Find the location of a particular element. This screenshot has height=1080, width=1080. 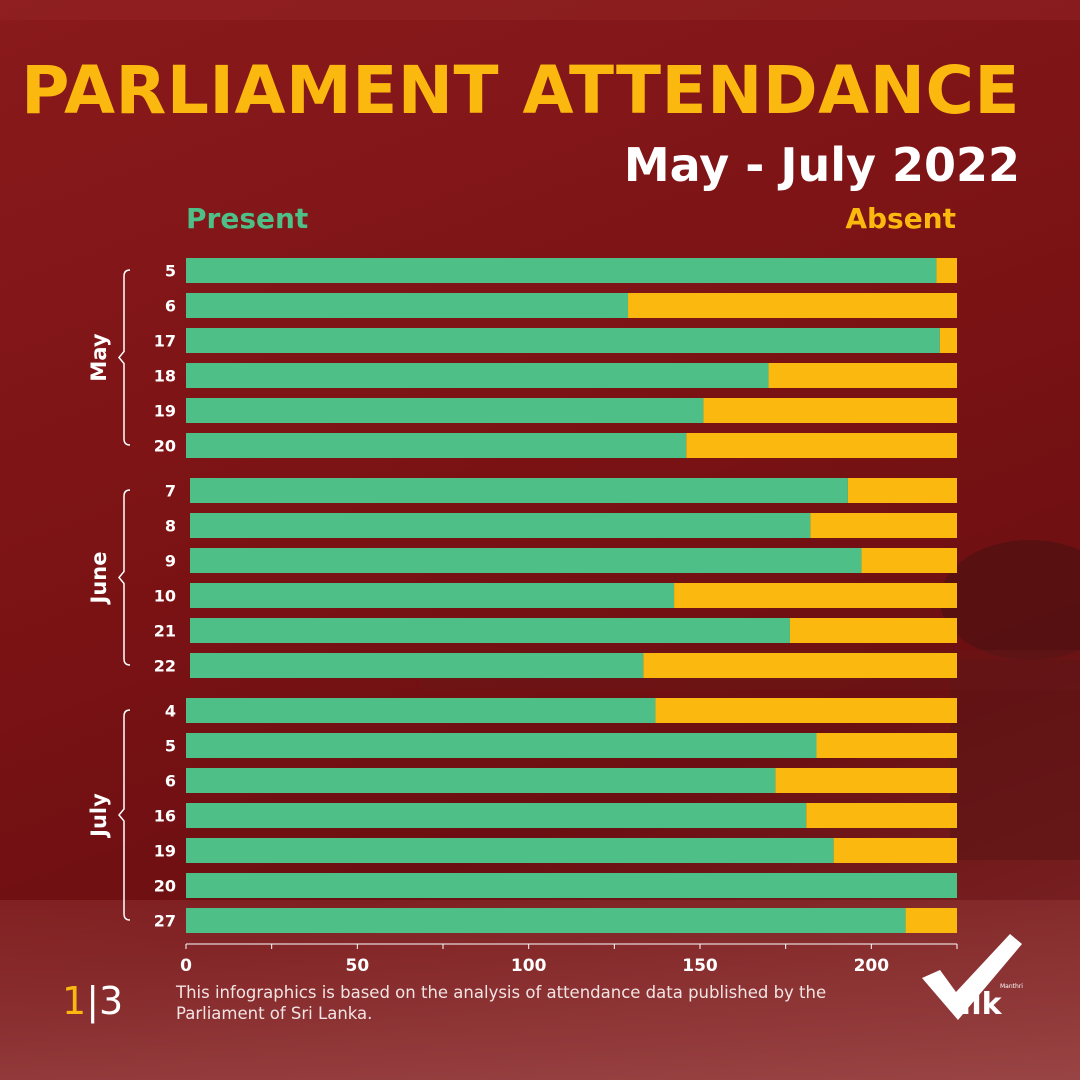

day-label: 9 is located at coordinates (170, 561).